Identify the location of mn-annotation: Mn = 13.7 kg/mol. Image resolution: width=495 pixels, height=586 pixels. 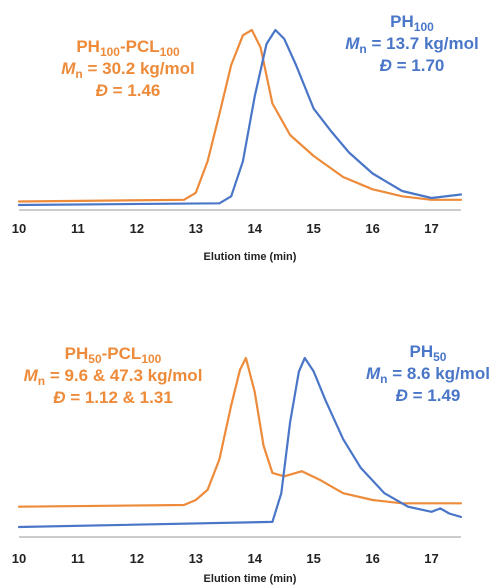
(412, 45).